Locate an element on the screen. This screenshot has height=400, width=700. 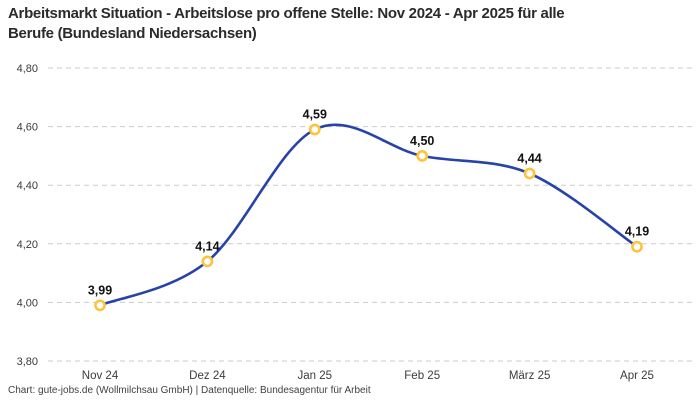
y-axis-tick-labels: 3,80 4,00 4,20 4,40 4,60 4,80 is located at coordinates (27, 215).